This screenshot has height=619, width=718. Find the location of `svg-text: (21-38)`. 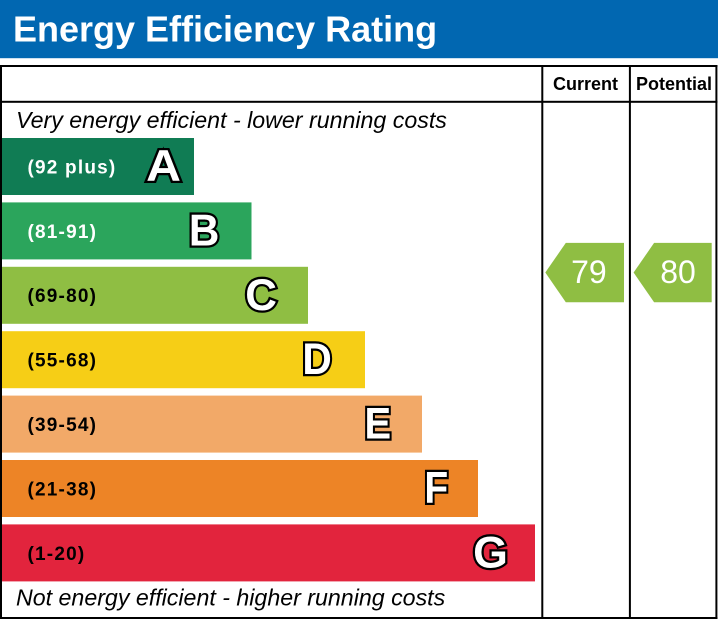

svg-text: (21-38) is located at coordinates (63, 489).